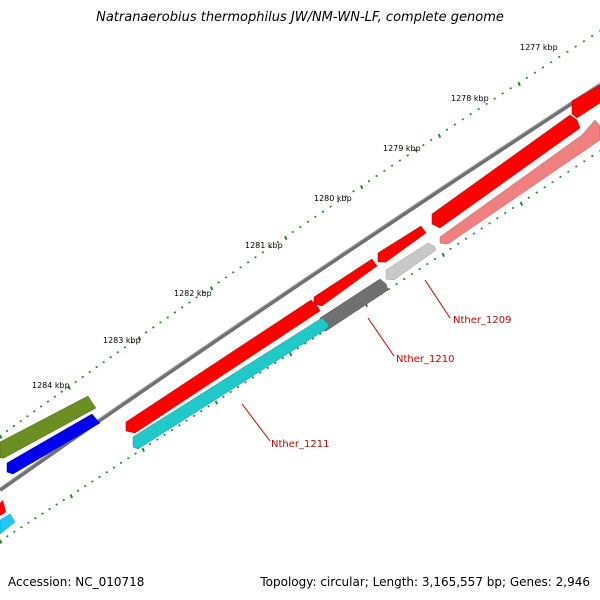 The width and height of the screenshot is (600, 600). What do you see at coordinates (482, 320) in the screenshot?
I see `gene-label-nther-1209: Nther_1209` at bounding box center [482, 320].